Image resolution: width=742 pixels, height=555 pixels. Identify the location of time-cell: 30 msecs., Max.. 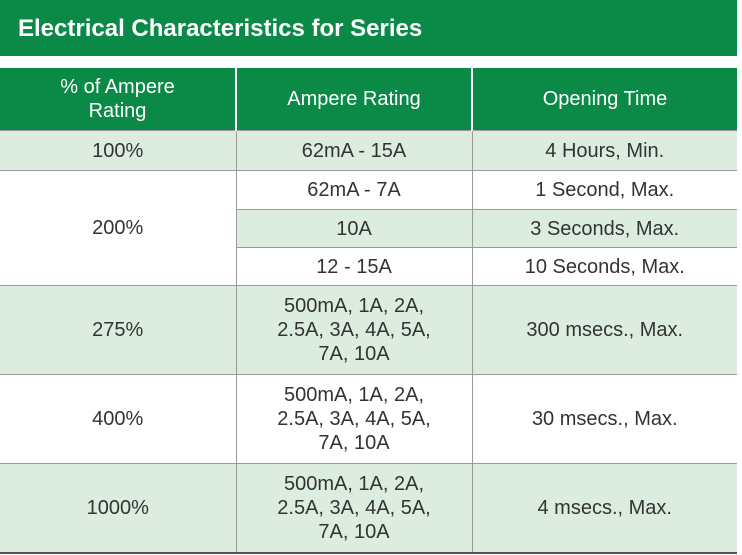
(604, 419).